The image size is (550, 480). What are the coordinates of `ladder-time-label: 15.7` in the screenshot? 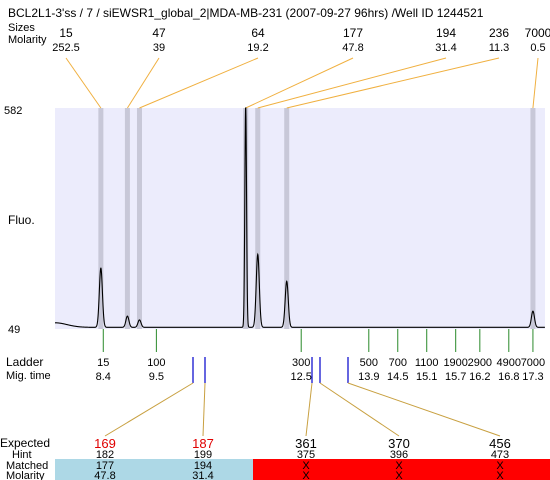 It's located at (455, 377).